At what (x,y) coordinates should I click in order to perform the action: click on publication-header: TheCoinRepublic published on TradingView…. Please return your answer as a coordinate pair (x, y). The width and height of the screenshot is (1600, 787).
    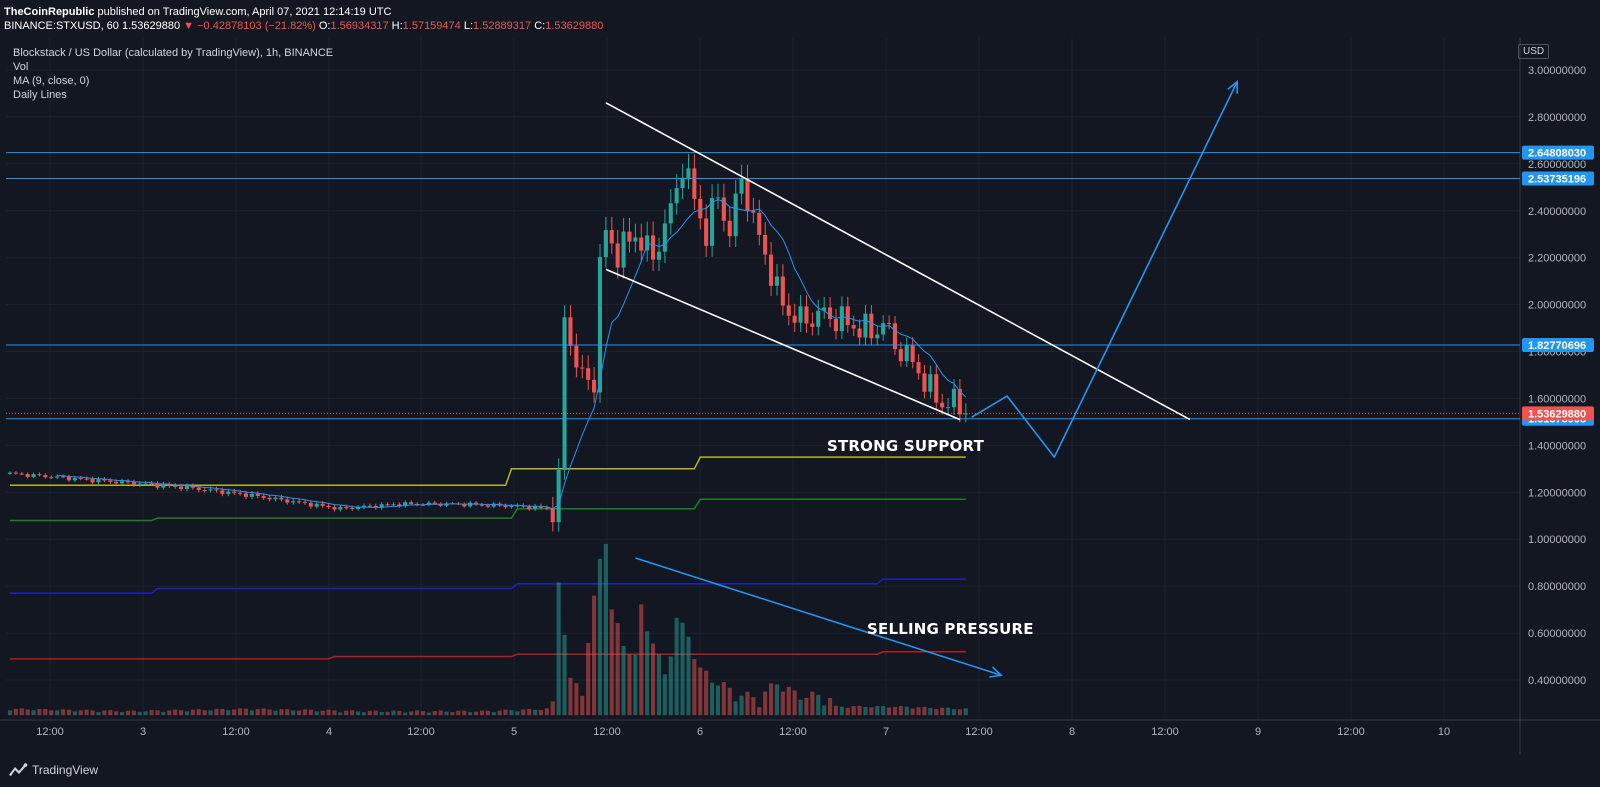
    Looking at the image, I should click on (800, 19).